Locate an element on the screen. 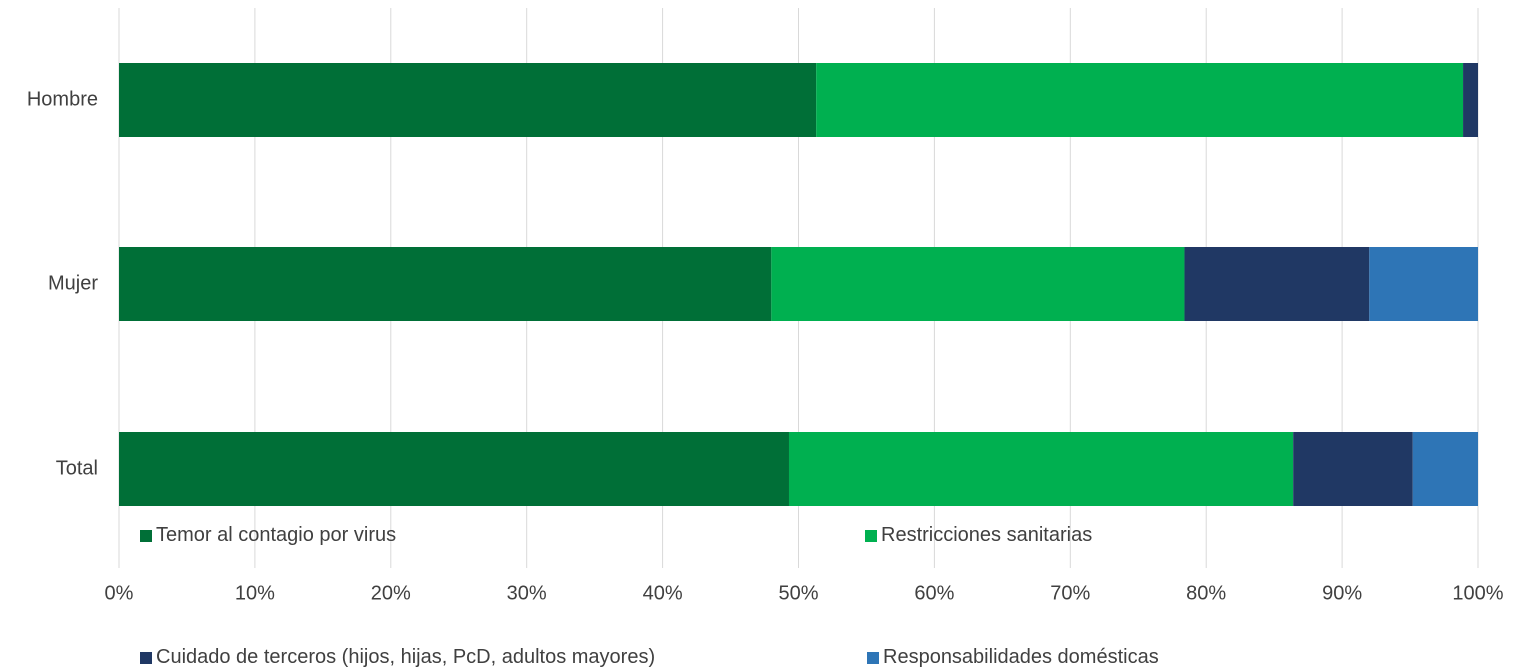  legend-item-restricciones: Restricciones sanitarias is located at coordinates (978, 535).